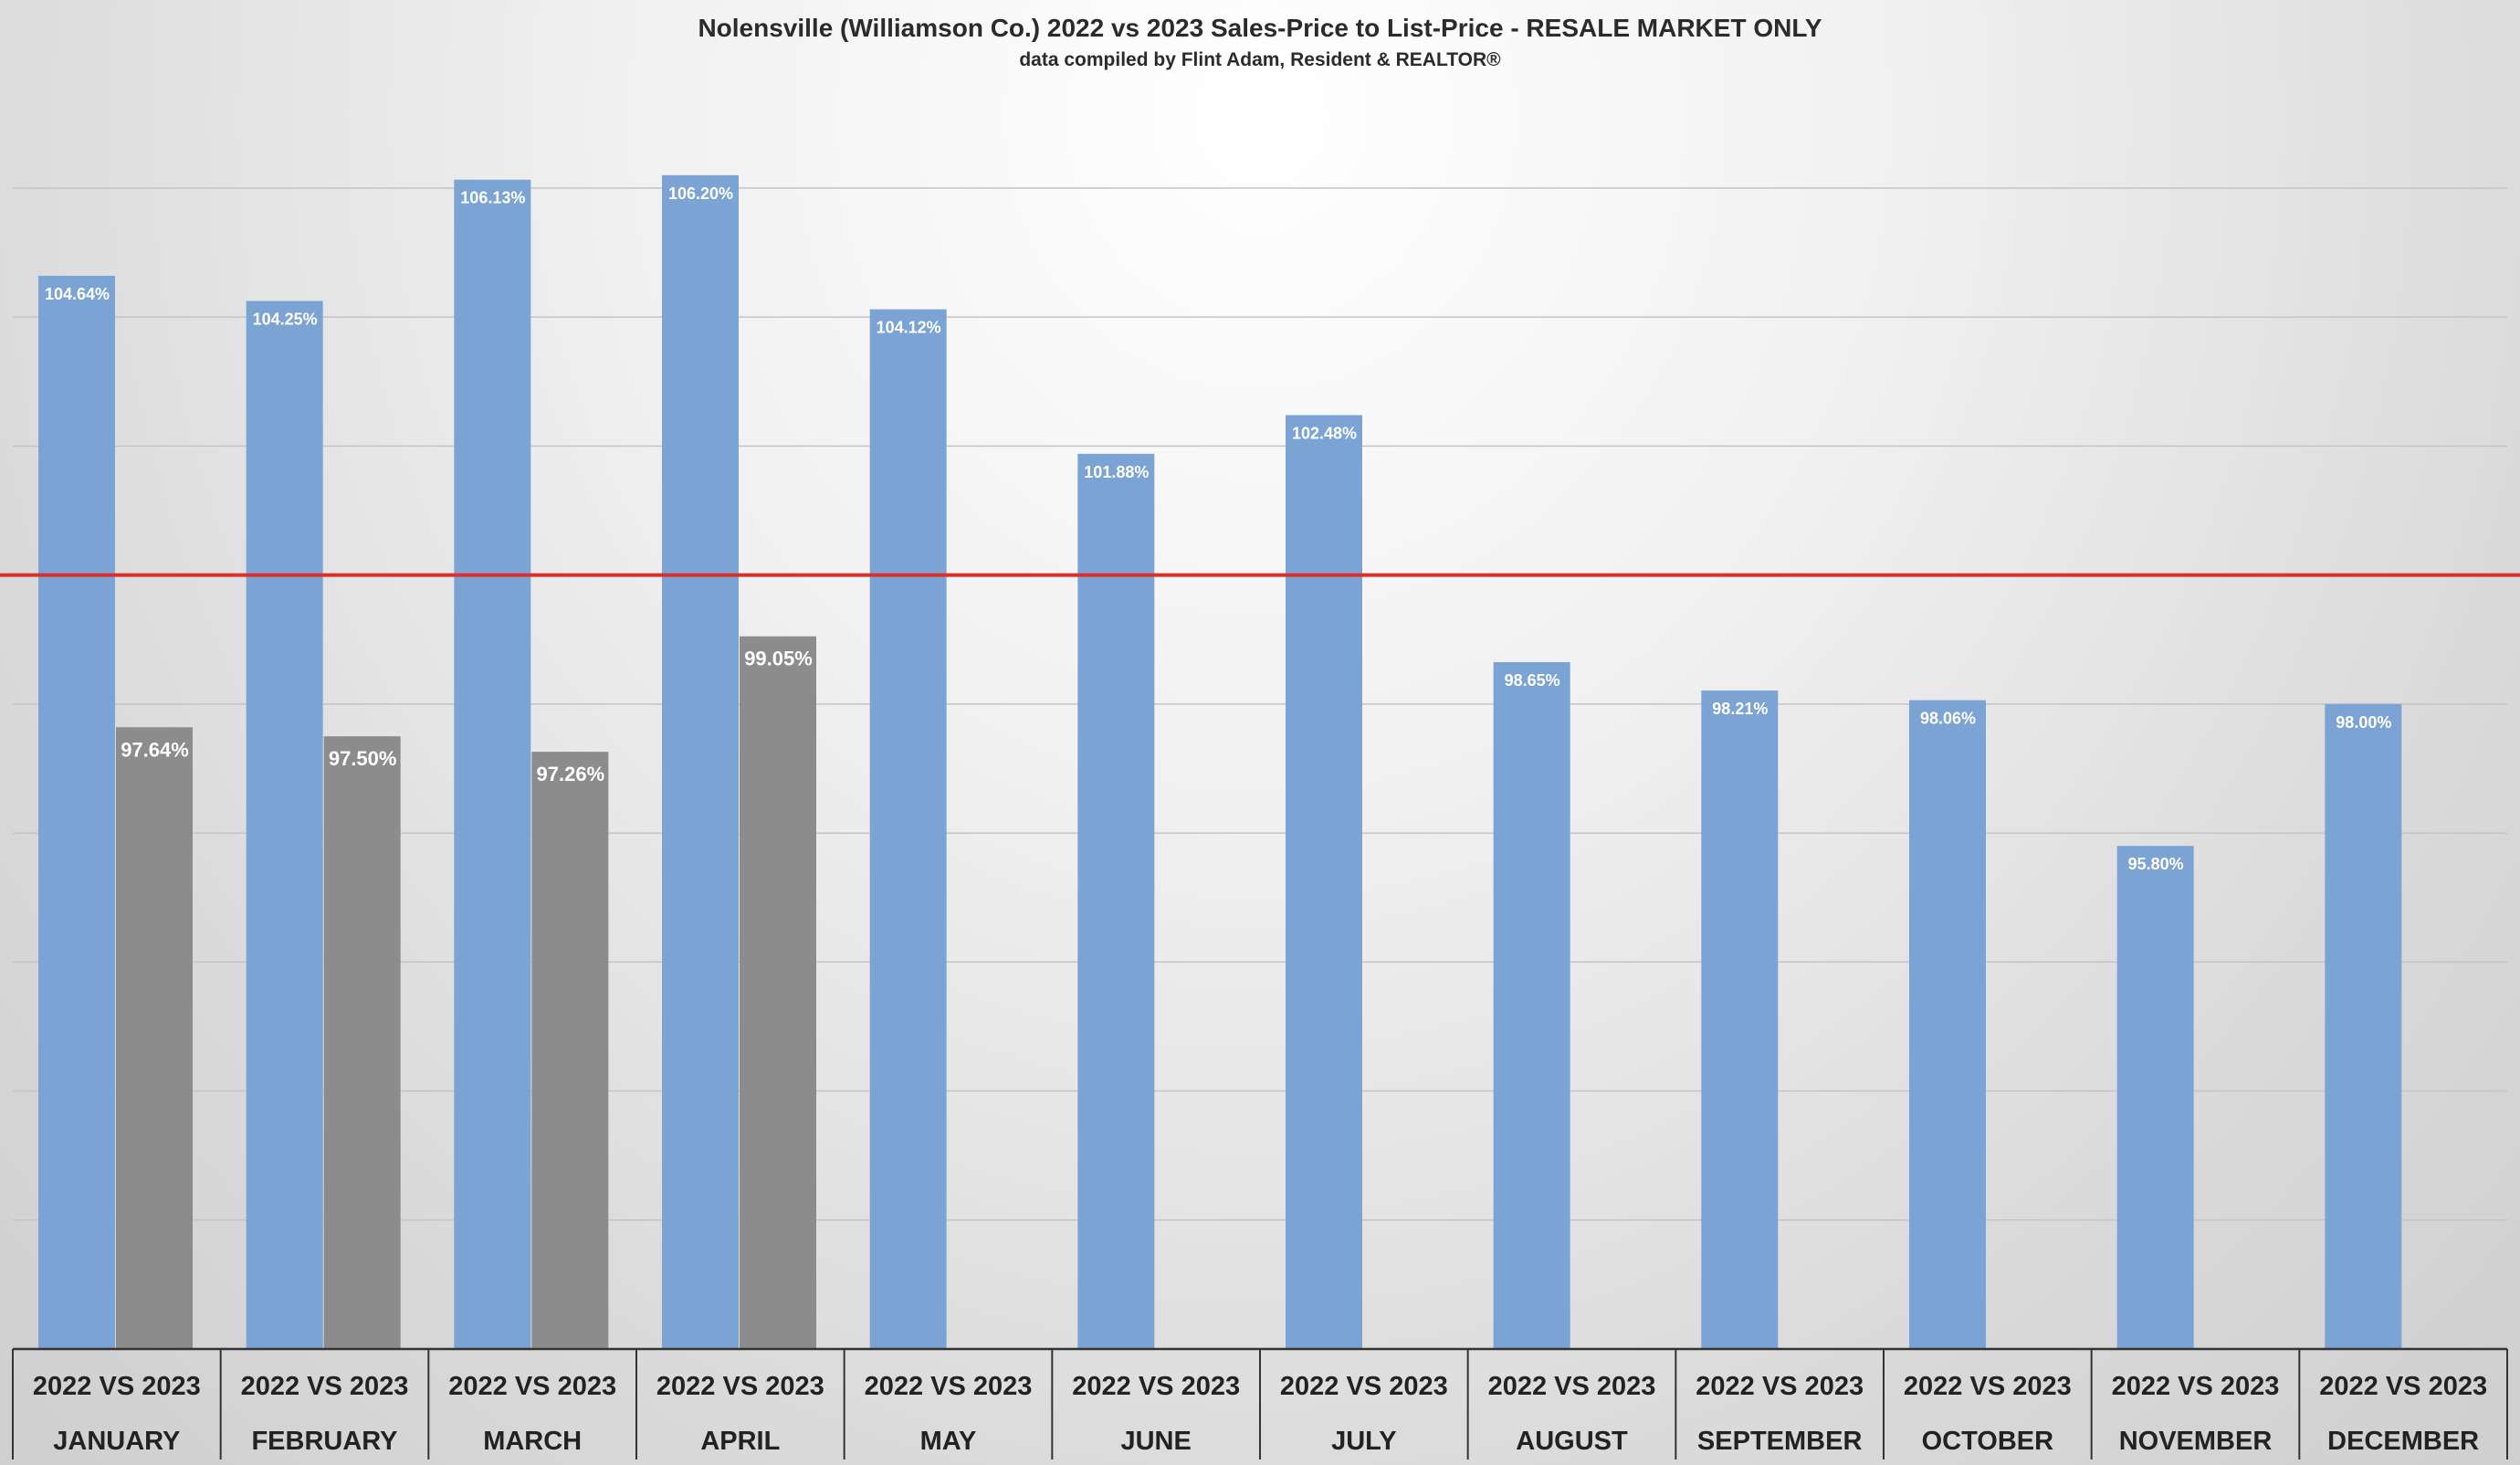 The width and height of the screenshot is (2520, 1465). I want to click on category-label-november: NOVEMBER, so click(2196, 1441).